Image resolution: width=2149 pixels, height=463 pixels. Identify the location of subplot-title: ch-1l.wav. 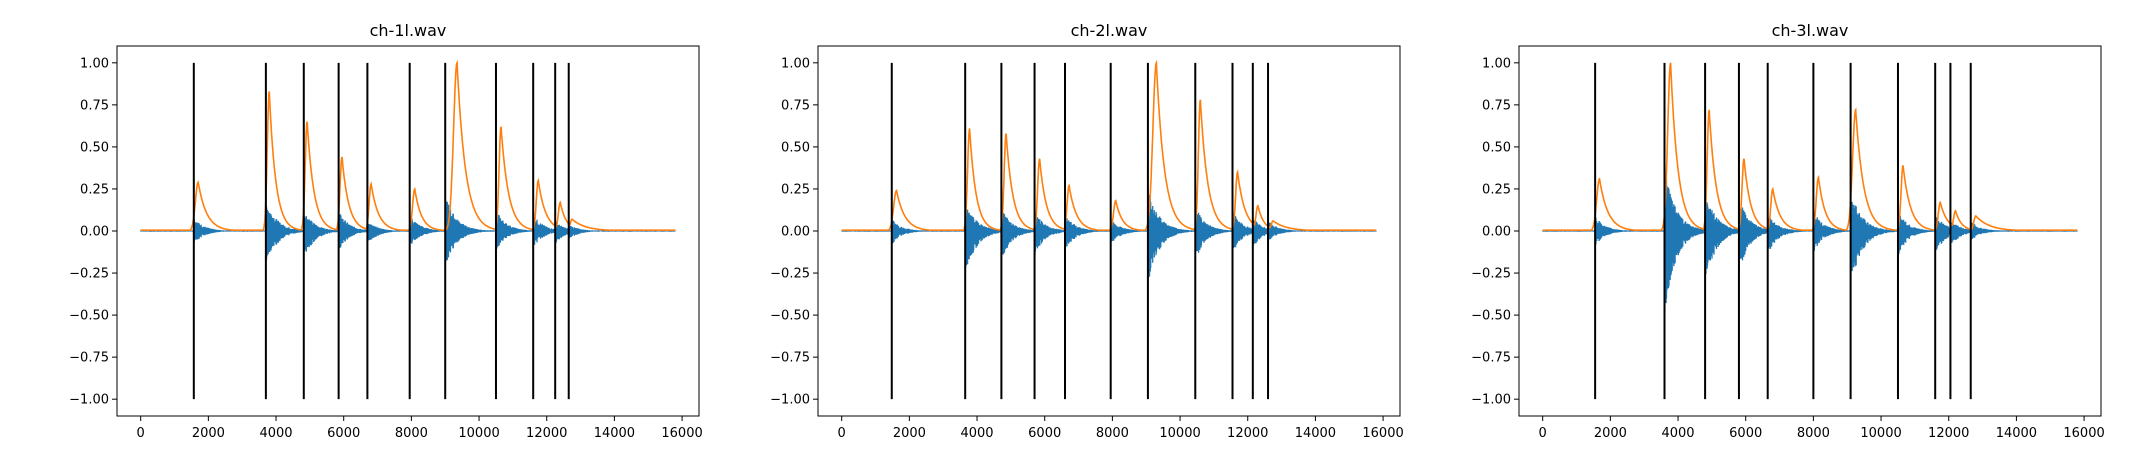
(408, 30).